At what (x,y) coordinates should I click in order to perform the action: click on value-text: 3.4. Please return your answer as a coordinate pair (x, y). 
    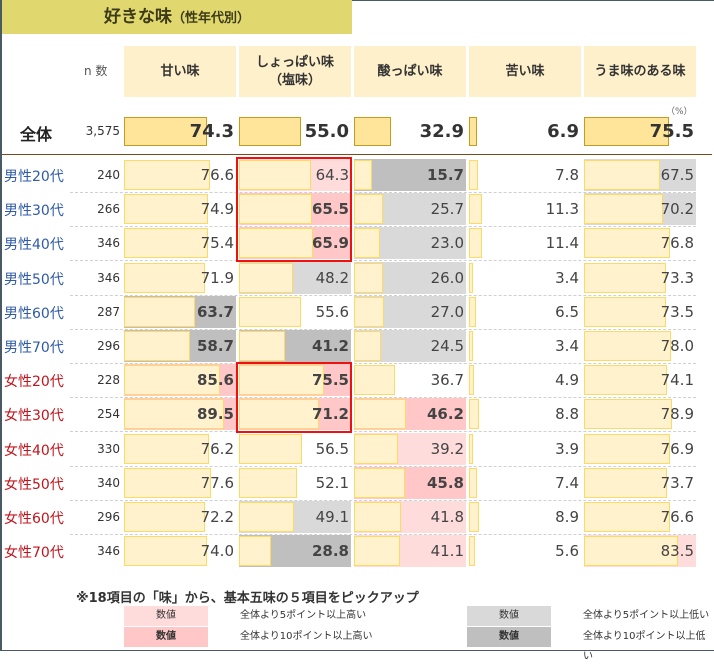
    Looking at the image, I should click on (567, 346).